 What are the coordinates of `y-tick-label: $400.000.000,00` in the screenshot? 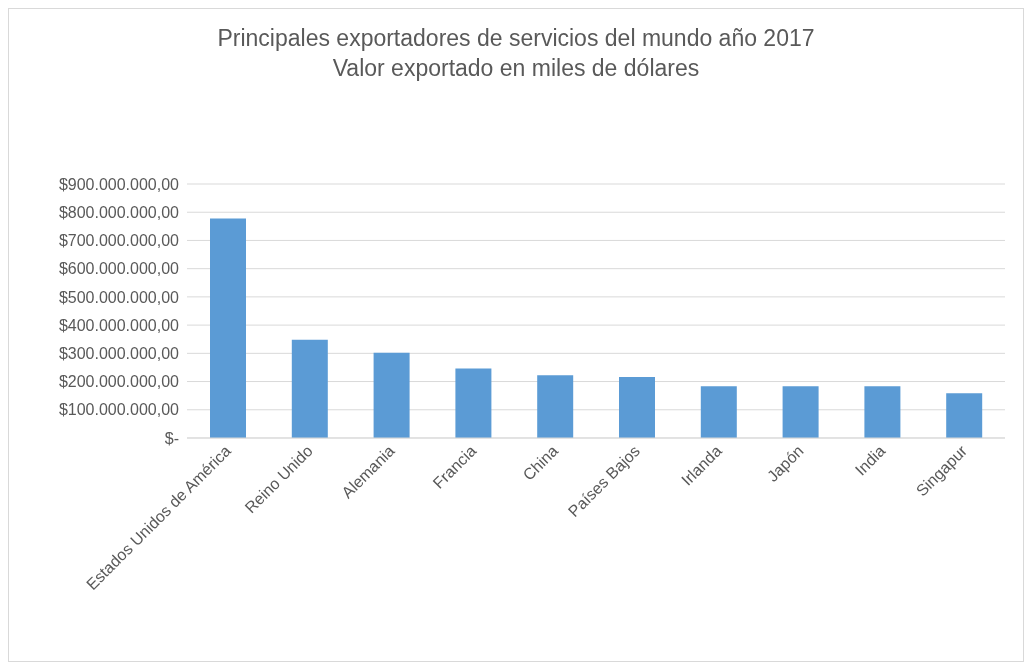 It's located at (119, 325).